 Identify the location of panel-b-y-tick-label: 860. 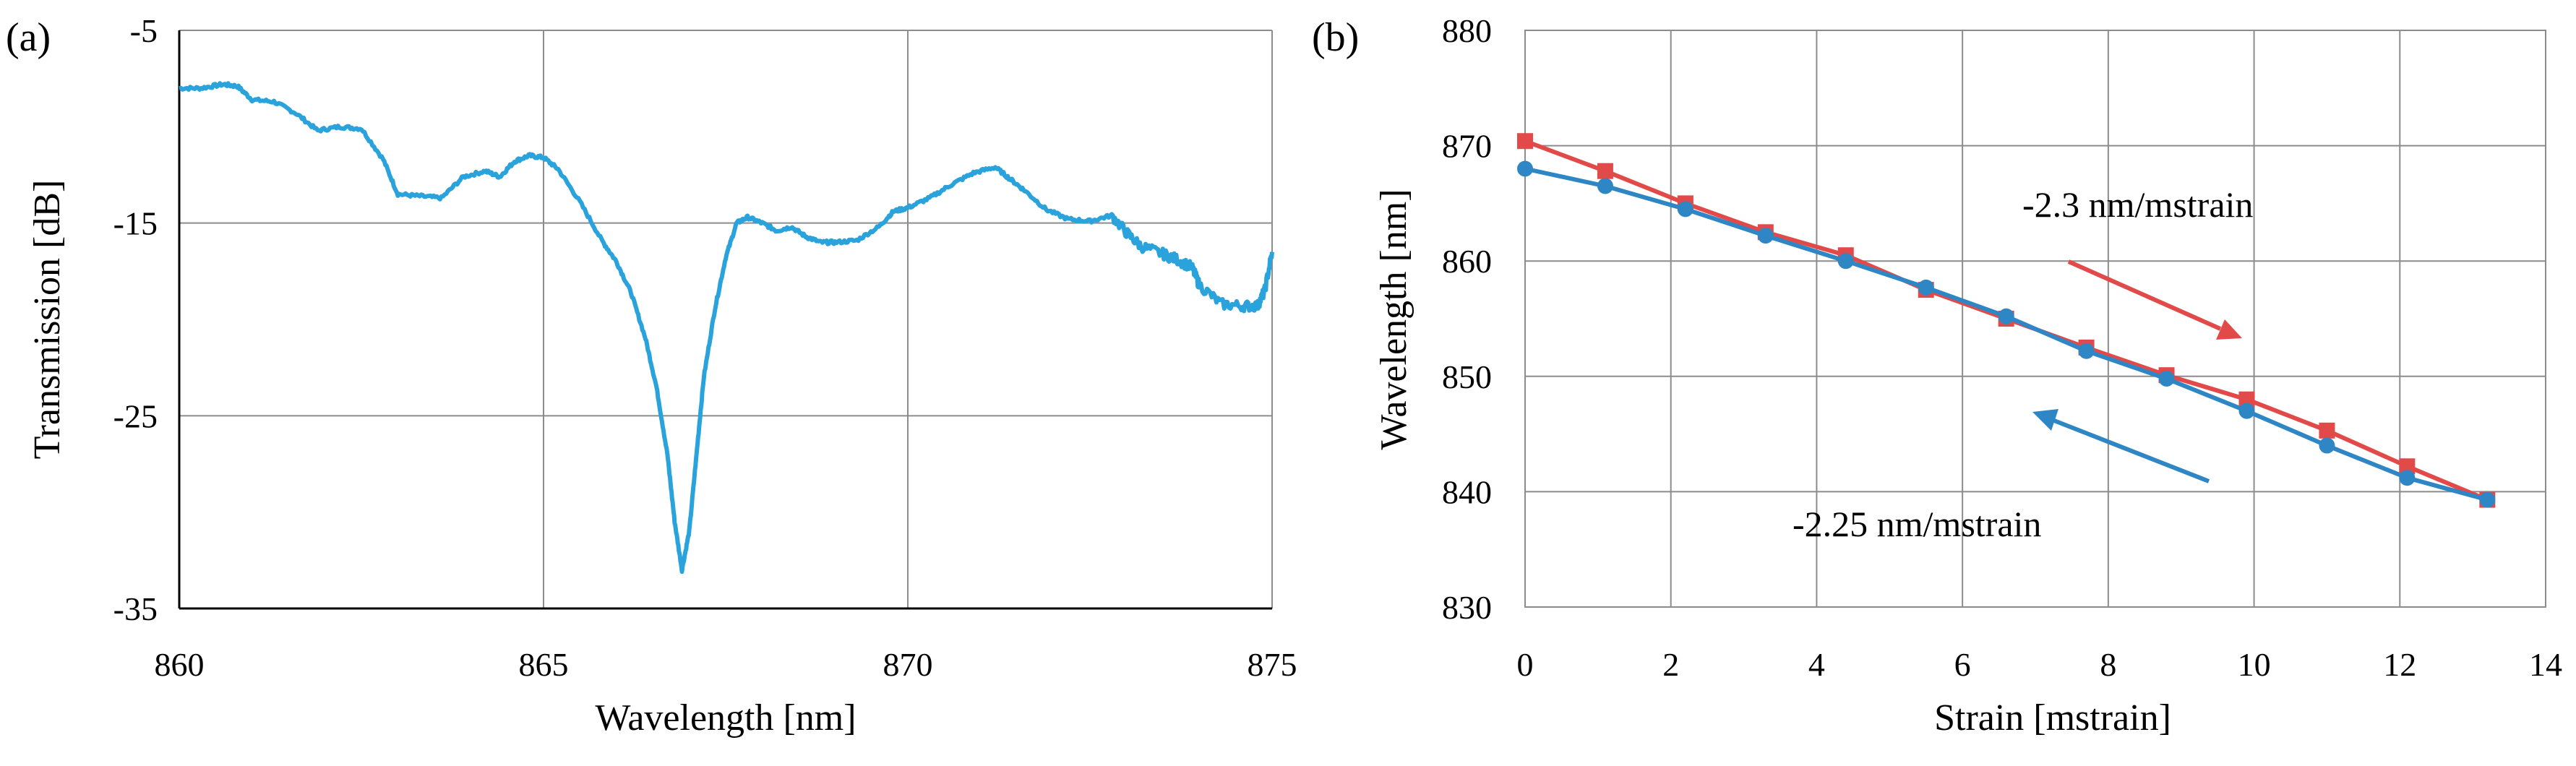
(1467, 261).